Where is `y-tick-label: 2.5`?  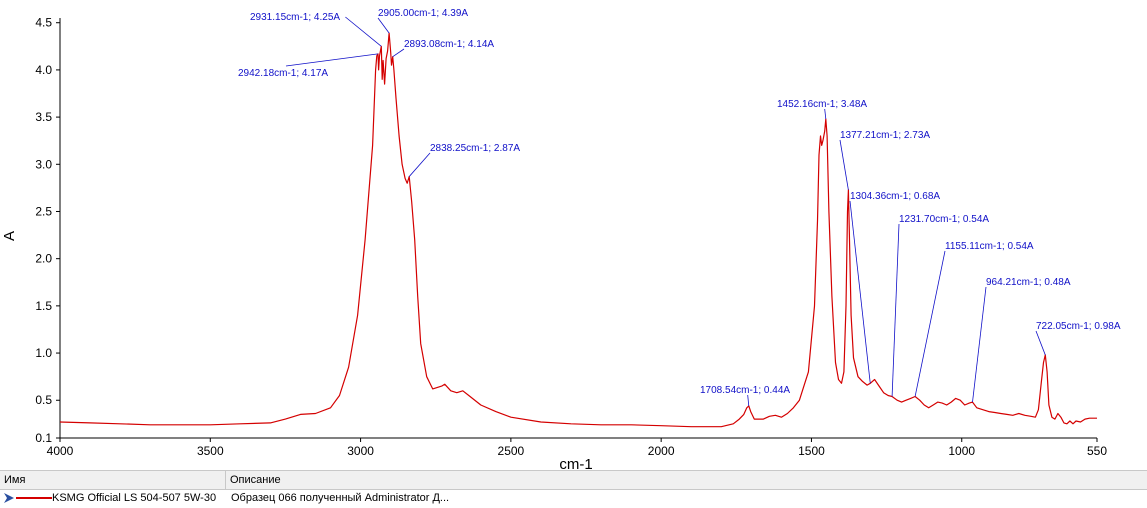 y-tick-label: 2.5 is located at coordinates (43, 211).